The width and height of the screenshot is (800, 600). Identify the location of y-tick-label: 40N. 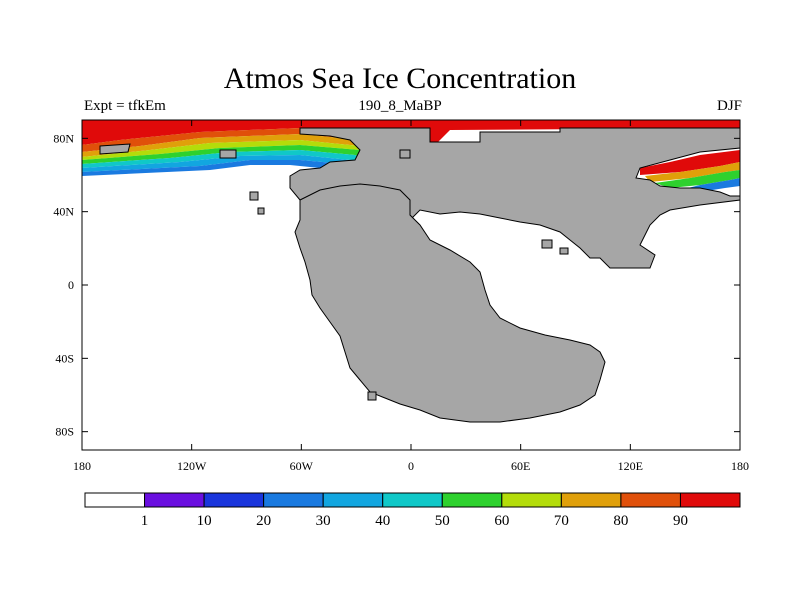
(63, 212).